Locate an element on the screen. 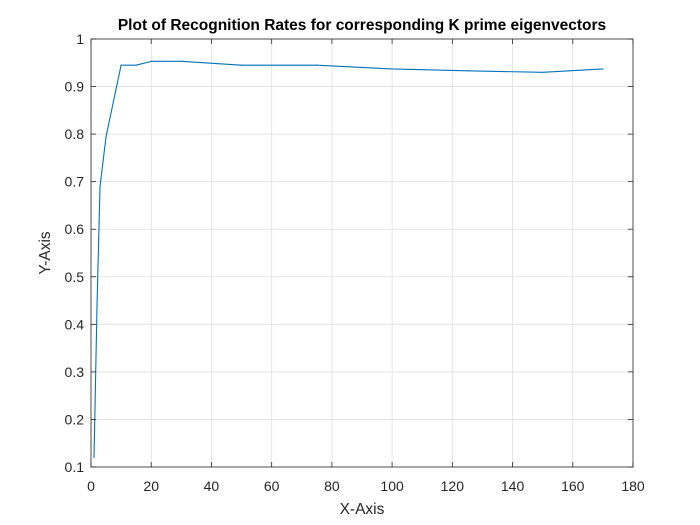 The width and height of the screenshot is (700, 525). x-tick-label: 120 is located at coordinates (453, 486).